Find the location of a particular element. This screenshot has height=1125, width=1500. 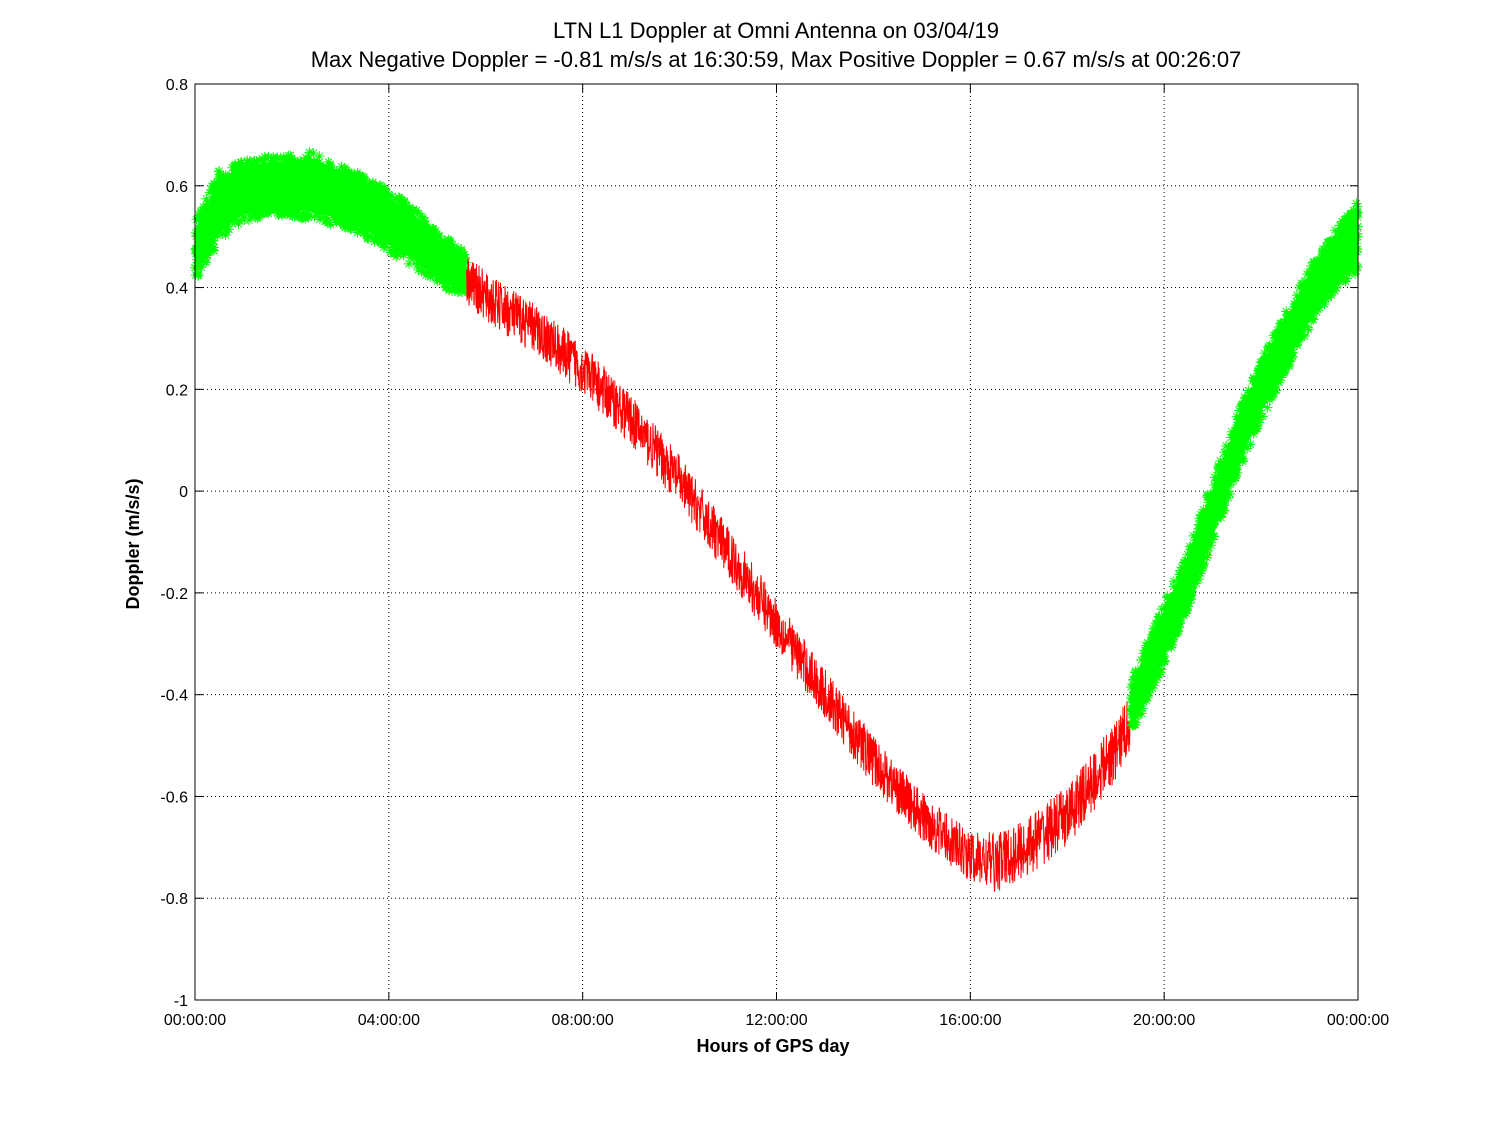

x-tick-label: 04:00:00 is located at coordinates (389, 1020).